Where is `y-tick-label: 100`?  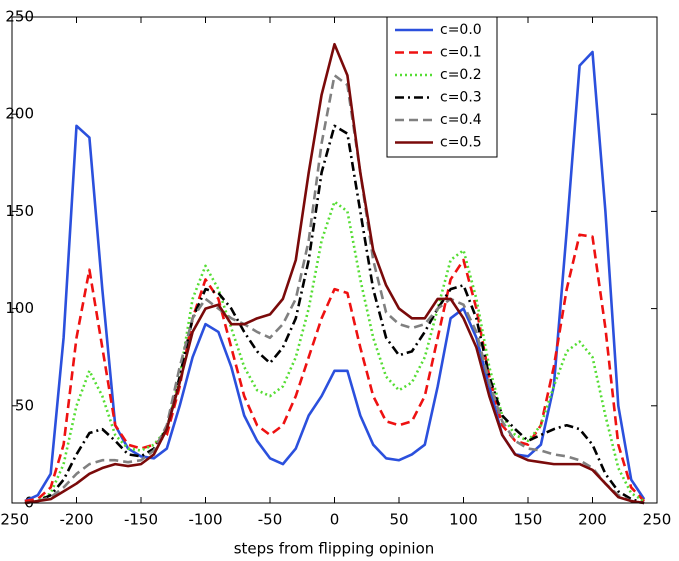 y-tick-label: 100 is located at coordinates (19, 308).